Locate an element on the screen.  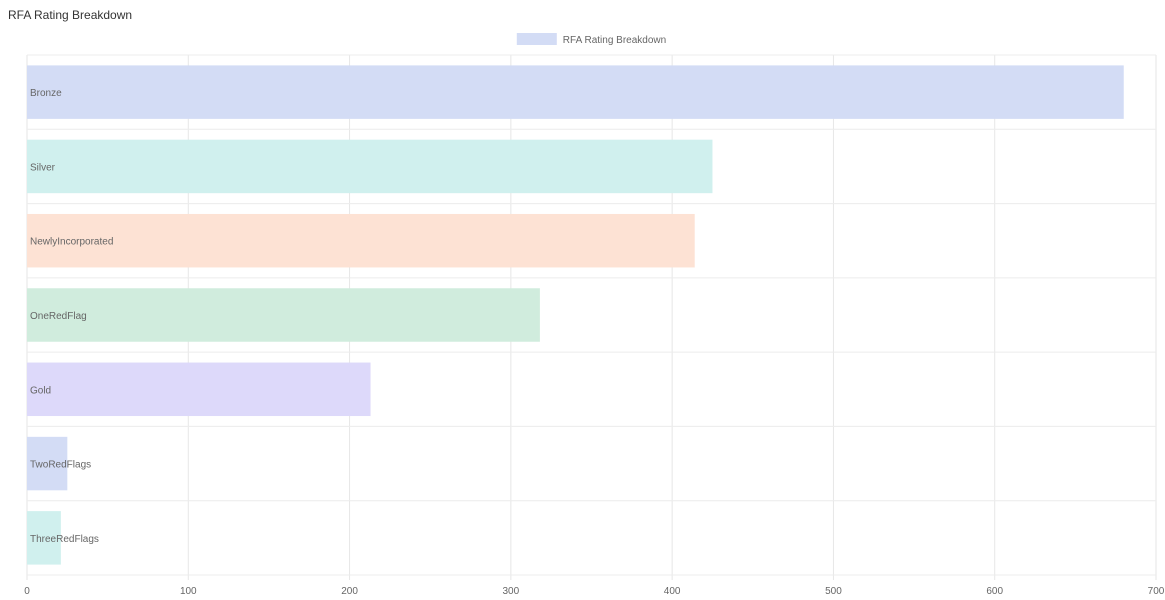
x-tick-label: 700 is located at coordinates (1156, 591).